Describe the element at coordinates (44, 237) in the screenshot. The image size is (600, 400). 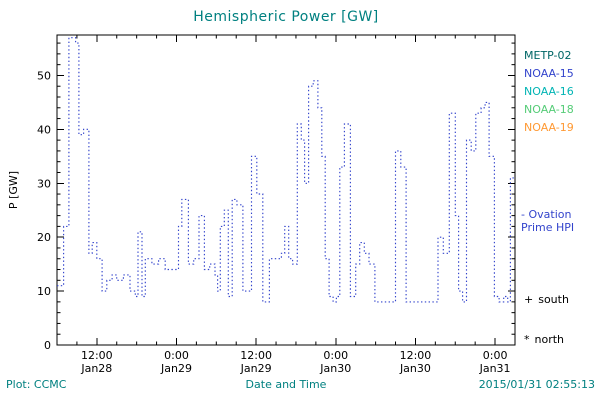
I see `y-tick-label: 20` at that location.